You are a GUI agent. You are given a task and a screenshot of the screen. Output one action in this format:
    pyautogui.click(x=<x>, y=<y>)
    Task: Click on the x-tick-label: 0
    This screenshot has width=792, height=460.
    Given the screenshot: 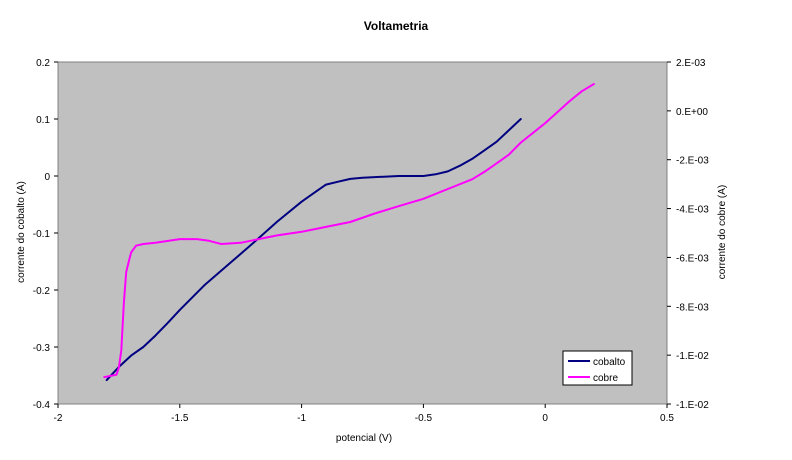 What is the action you would take?
    pyautogui.click(x=545, y=418)
    